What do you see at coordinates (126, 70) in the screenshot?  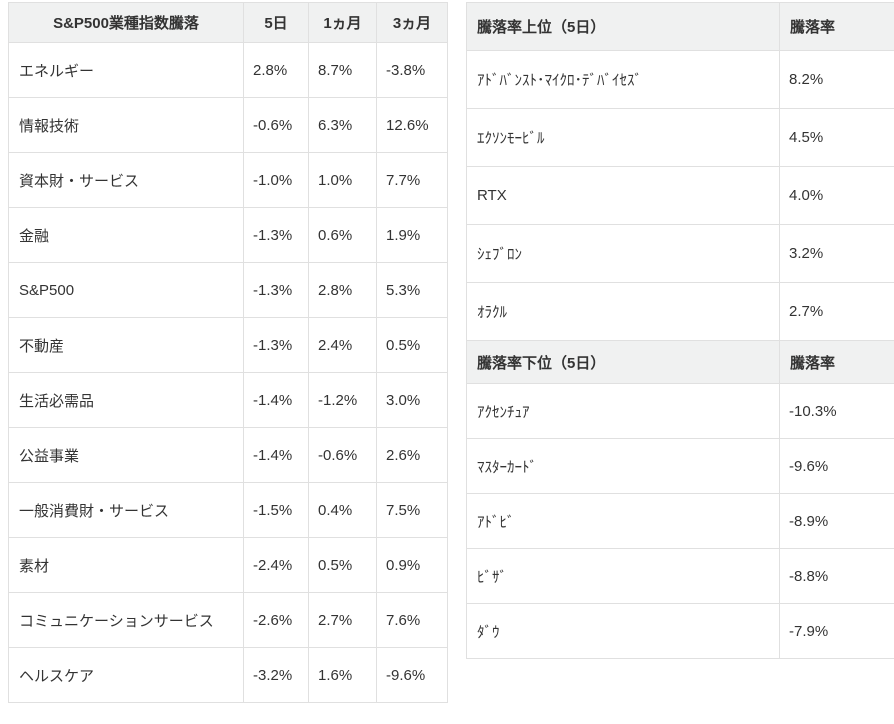 I see `row-label-cell: エネルギー` at bounding box center [126, 70].